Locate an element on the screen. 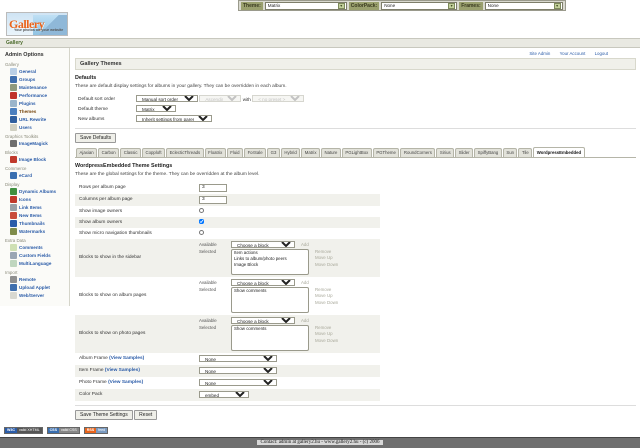 The width and height of the screenshot is (640, 448). tab-ajaxian: Ajaxian is located at coordinates (87, 152).